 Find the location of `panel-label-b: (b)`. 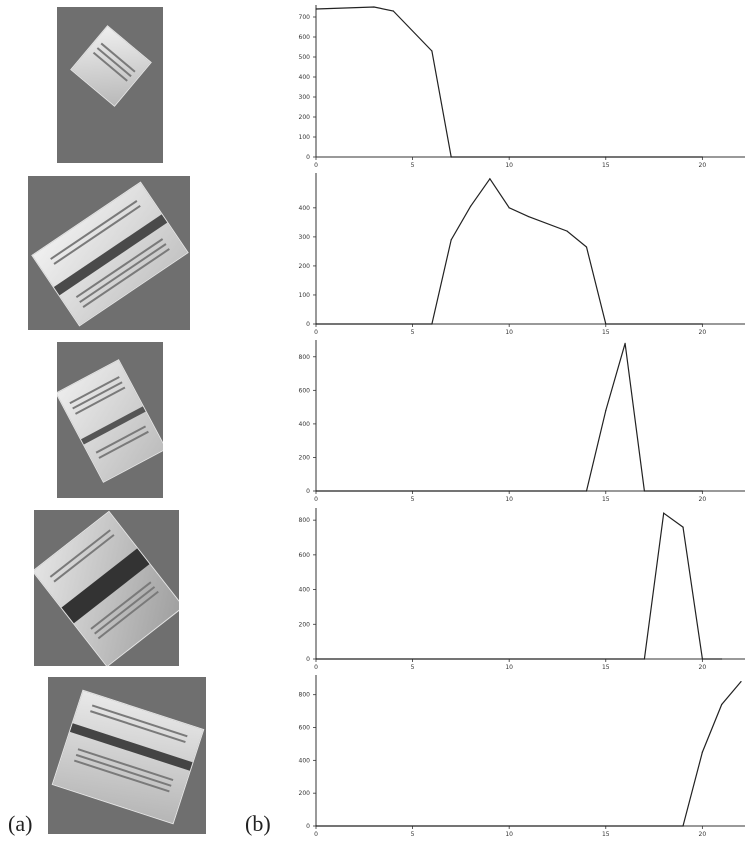

panel-label-b: (b) is located at coordinates (258, 823).